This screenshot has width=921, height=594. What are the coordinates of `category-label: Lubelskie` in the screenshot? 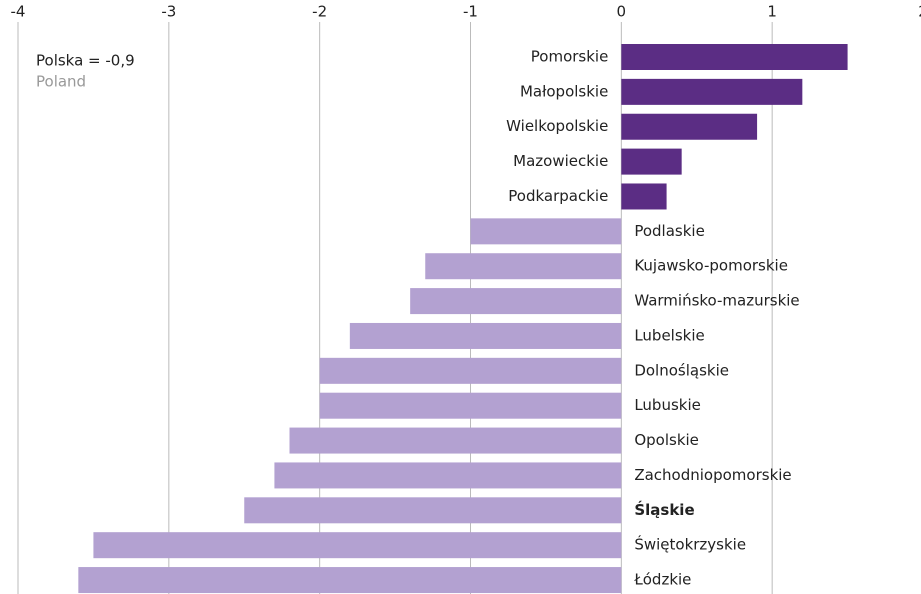 It's located at (669, 335).